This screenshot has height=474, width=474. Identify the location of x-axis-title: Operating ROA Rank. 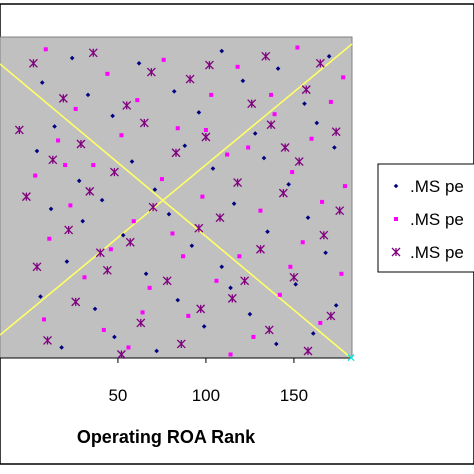
(166, 437).